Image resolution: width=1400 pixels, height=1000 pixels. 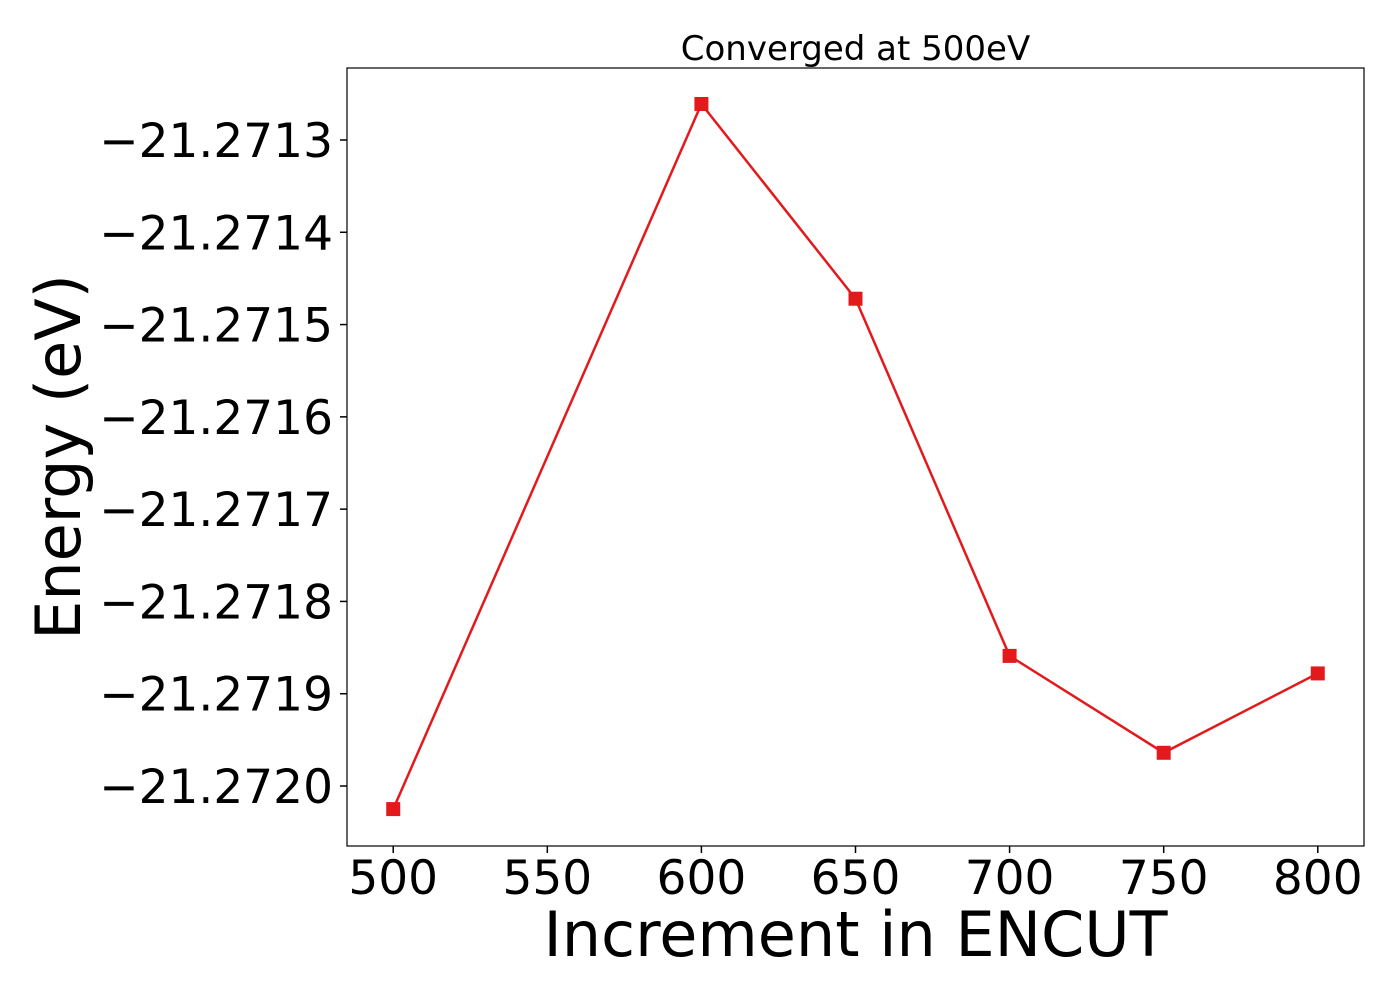 I want to click on x-axis-label: Increment in ENCUT, so click(x=855, y=934).